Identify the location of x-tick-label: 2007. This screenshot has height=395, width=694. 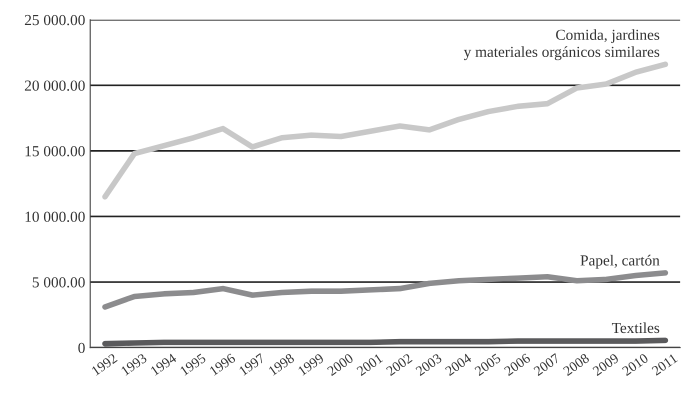
(546, 364).